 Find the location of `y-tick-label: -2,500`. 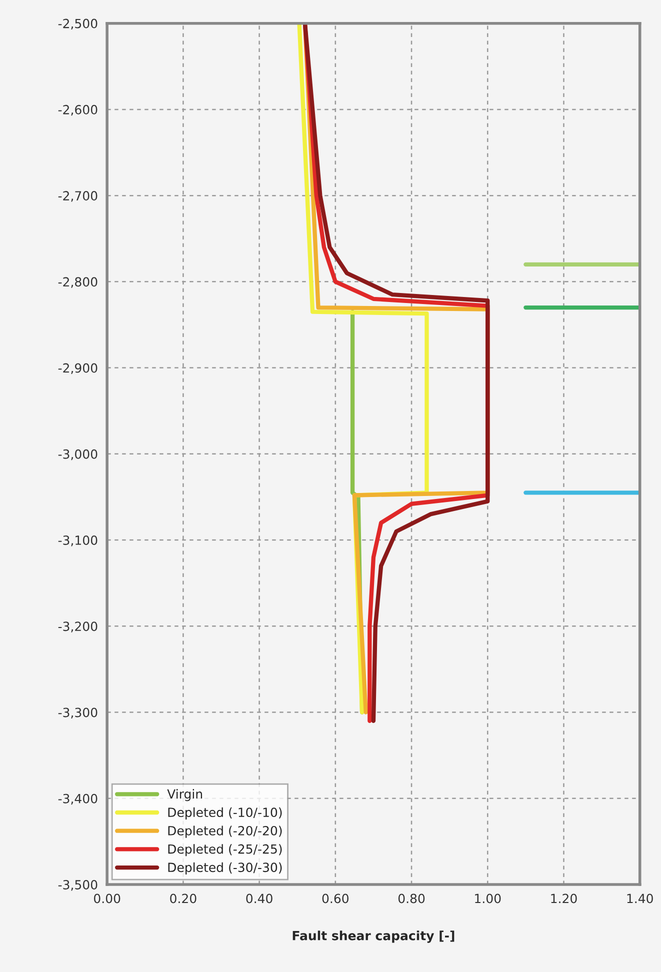

y-tick-label: -2,500 is located at coordinates (78, 24).